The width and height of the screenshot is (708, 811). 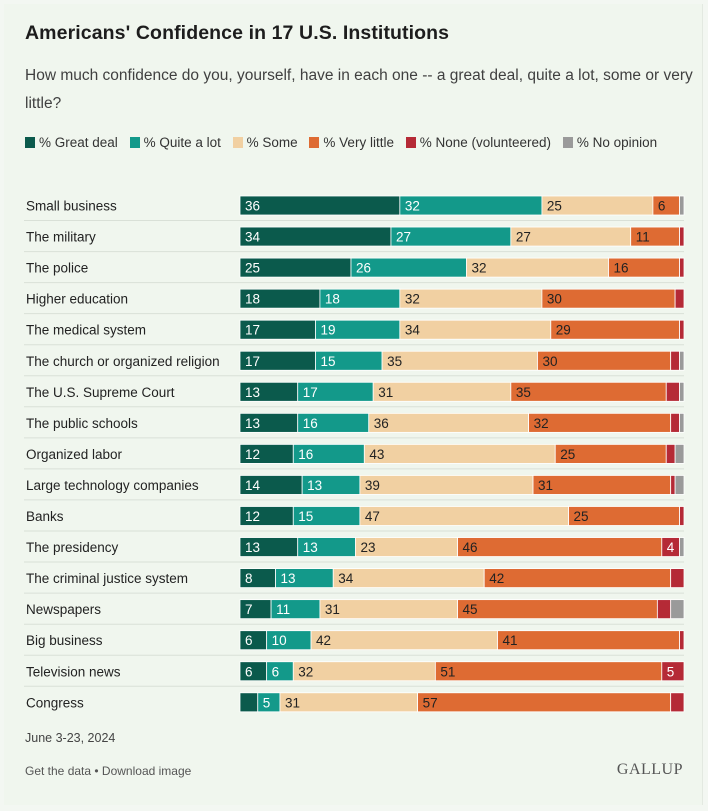 I want to click on category-label: The presidency, so click(x=72, y=547).